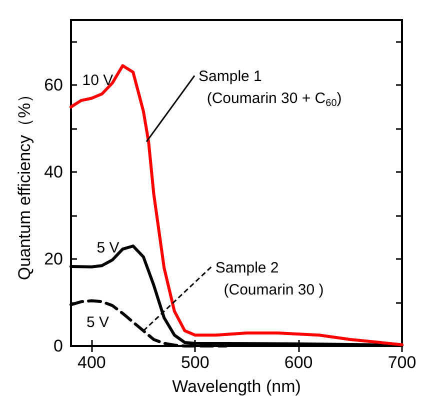 This screenshot has height=412, width=428. Describe the element at coordinates (269, 278) in the screenshot. I see `annotation: Sample 2 (Coumarin 30 )` at that location.